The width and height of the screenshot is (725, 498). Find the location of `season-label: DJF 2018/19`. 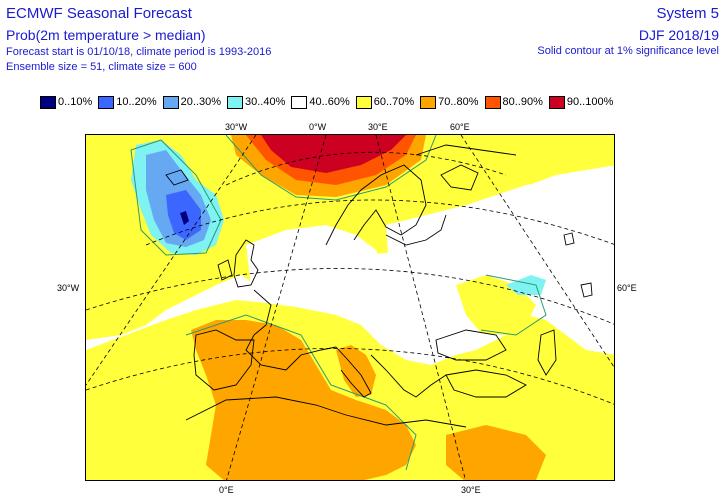

season-label: DJF 2018/19 is located at coordinates (678, 35).